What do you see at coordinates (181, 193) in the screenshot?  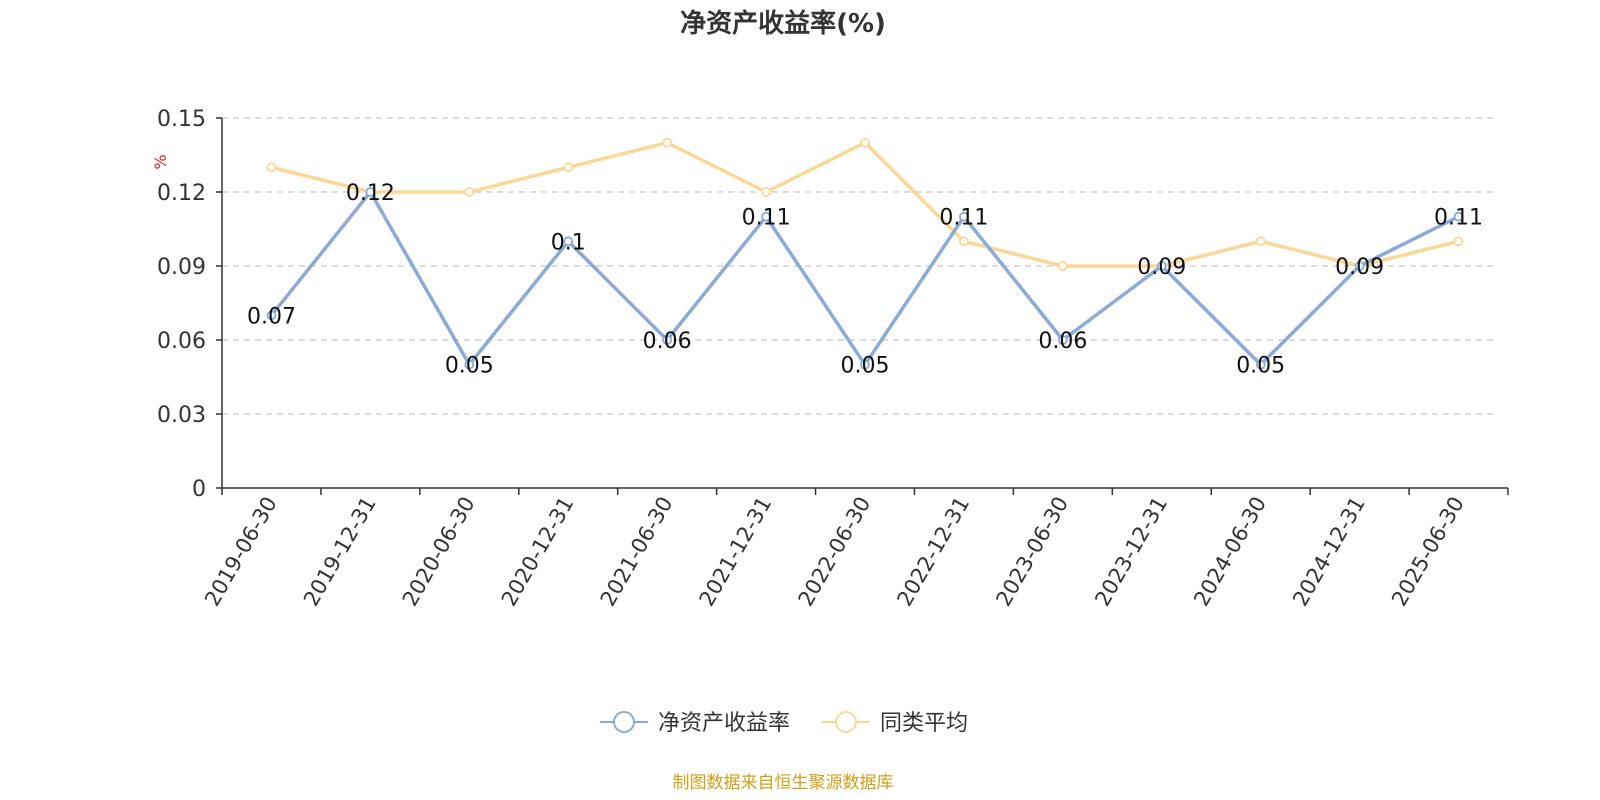 I see `y-tick-label: 0.12` at bounding box center [181, 193].